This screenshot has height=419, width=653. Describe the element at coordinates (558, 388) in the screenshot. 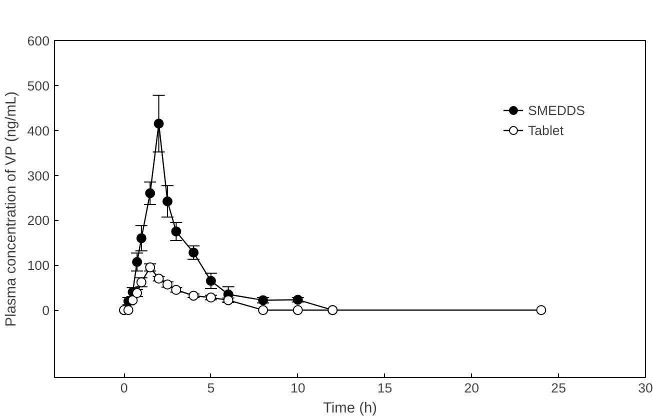

I see `x-tick-label: 25` at that location.